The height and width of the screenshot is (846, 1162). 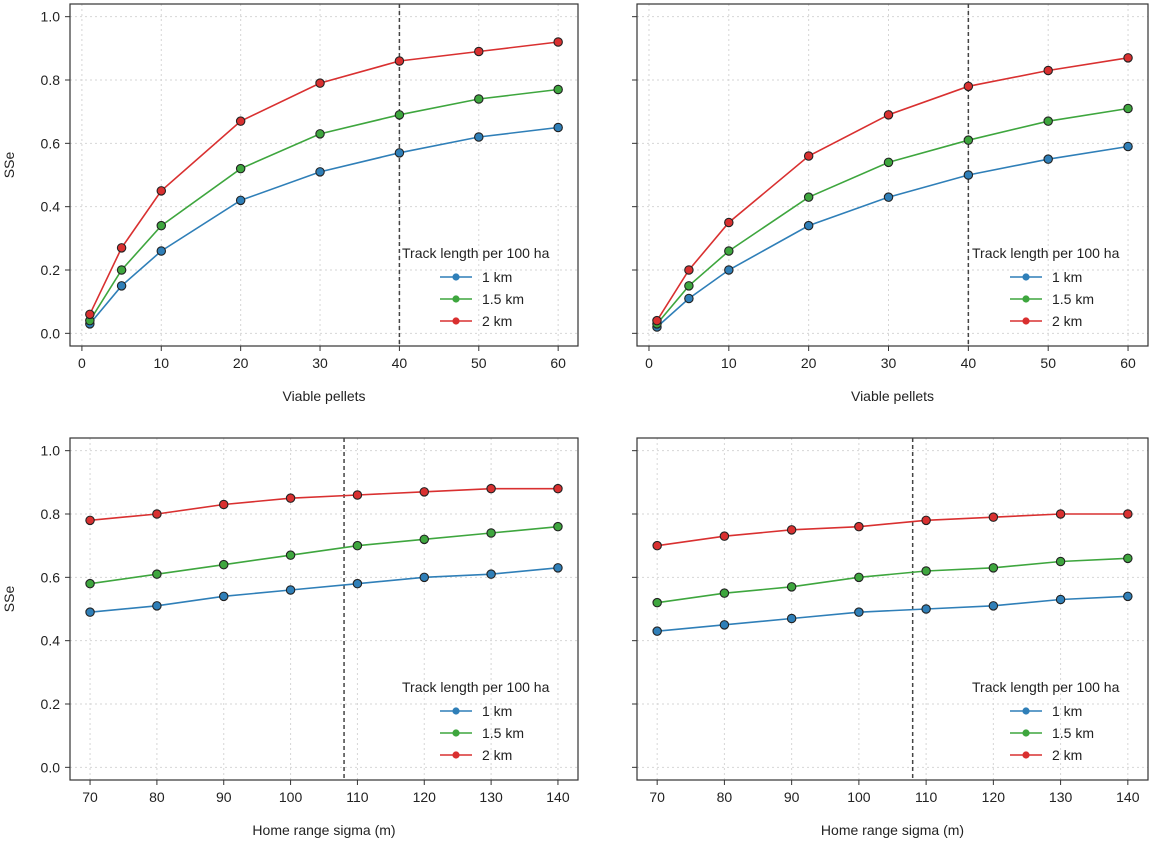 What do you see at coordinates (161, 363) in the screenshot?
I see `x-tick-label: 10` at bounding box center [161, 363].